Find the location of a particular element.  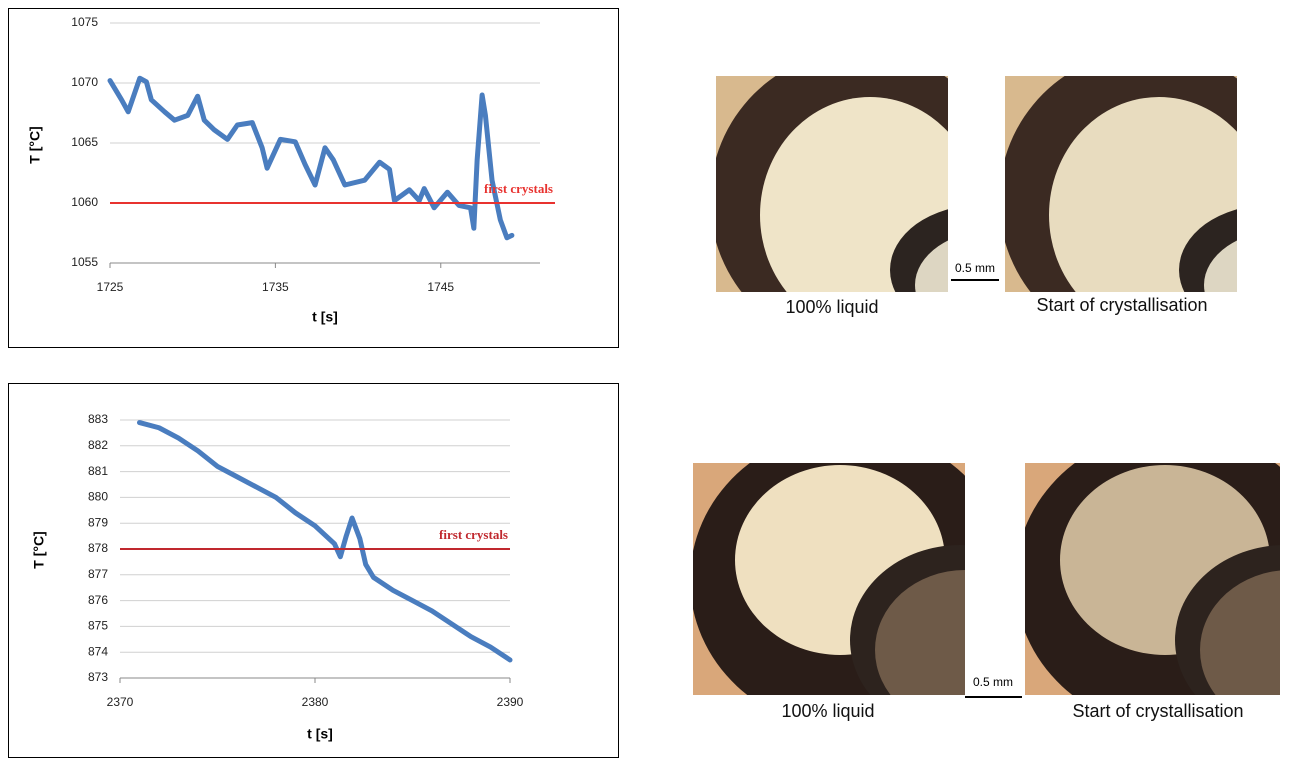

y-tick-label: 875 is located at coordinates (98, 626).